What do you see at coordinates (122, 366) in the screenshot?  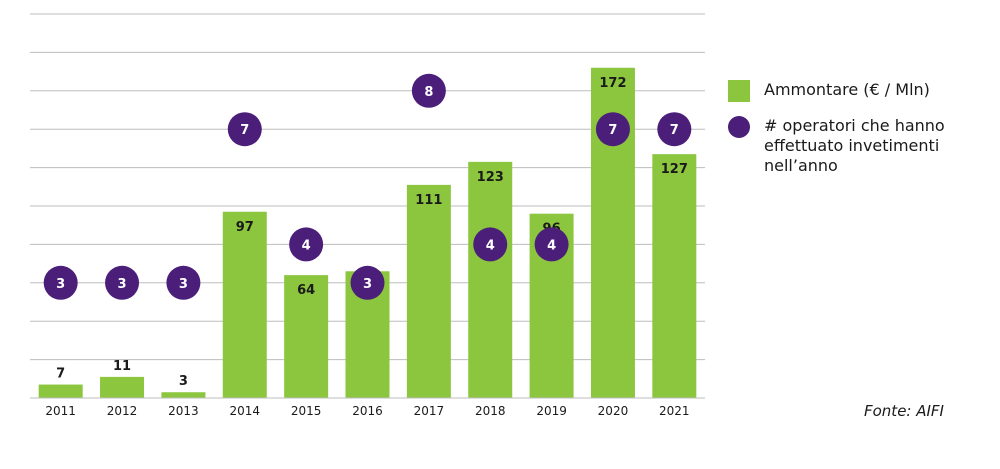 I see `bar-value-label: 11` at bounding box center [122, 366].